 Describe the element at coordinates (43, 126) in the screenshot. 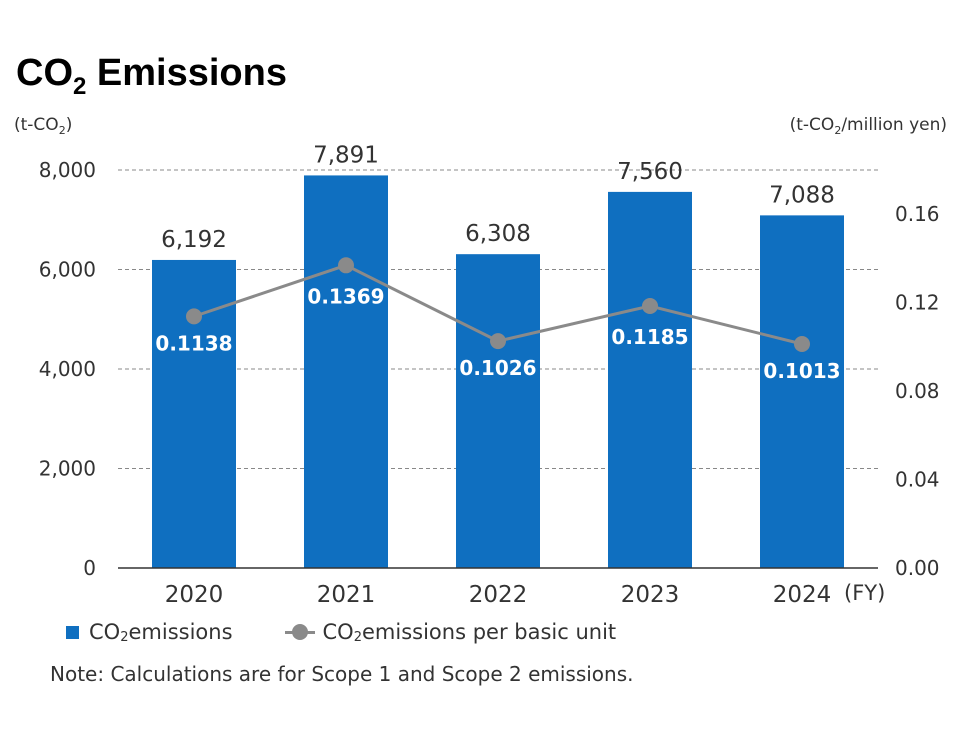

I see `left-axis-unit: (t-CO2)` at that location.